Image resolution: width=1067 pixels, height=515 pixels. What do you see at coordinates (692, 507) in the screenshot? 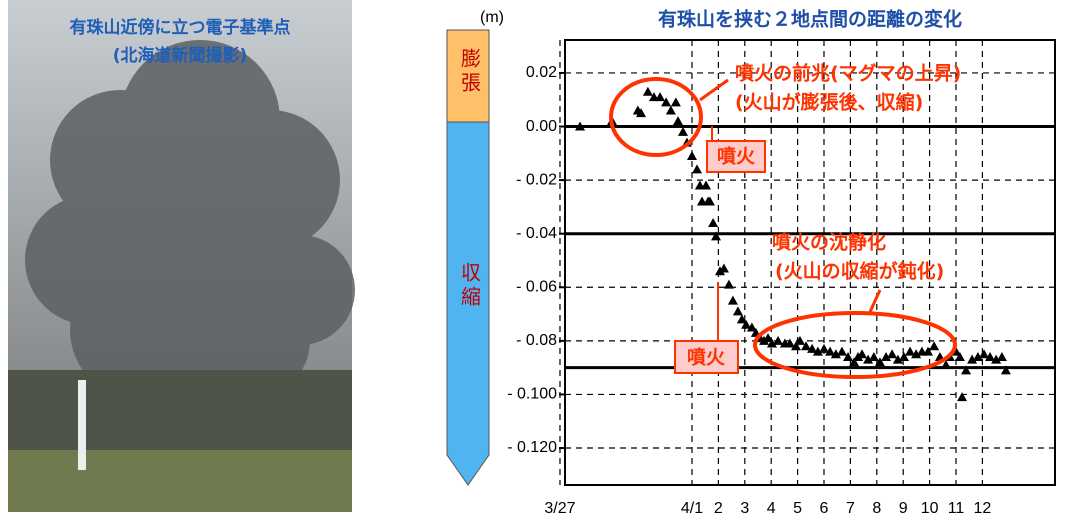
I see `x-tick-label: 4/1` at bounding box center [692, 507].